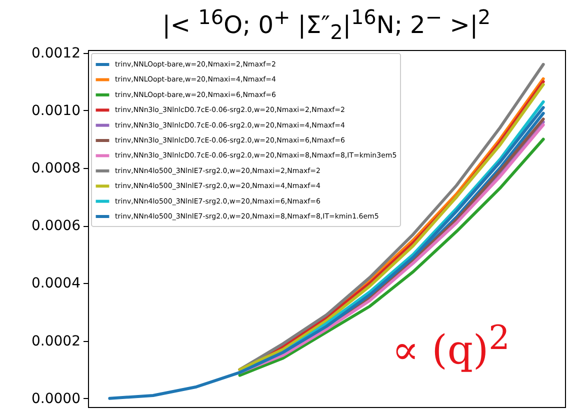 The image size is (569, 411). Describe the element at coordinates (56, 226) in the screenshot. I see `y-tick-label: 0.0006` at that location.